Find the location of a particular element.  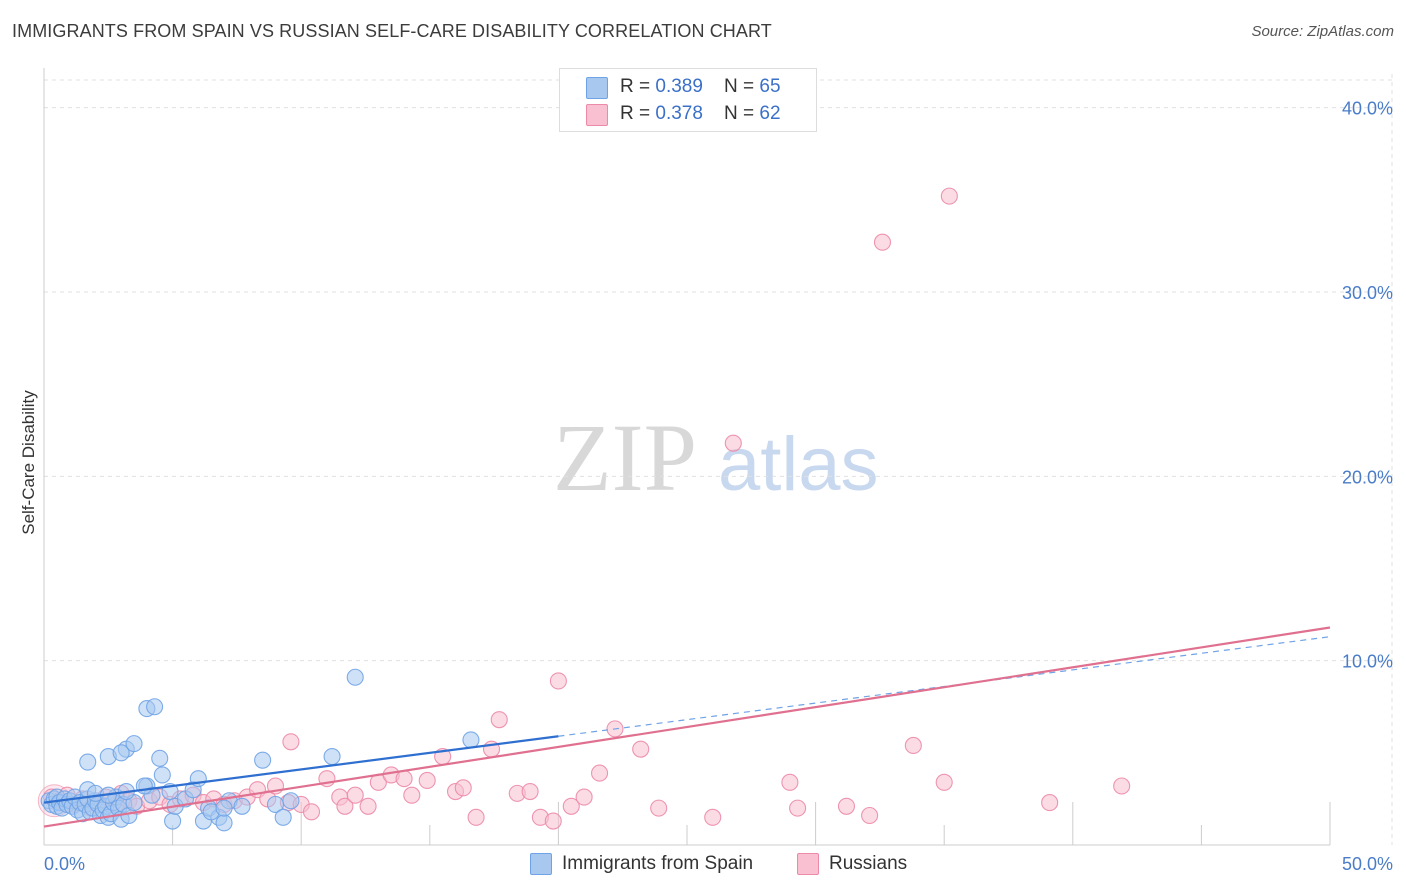

bottom-legend-label-spain: Immigrants from Spain is located at coordinates (658, 863).